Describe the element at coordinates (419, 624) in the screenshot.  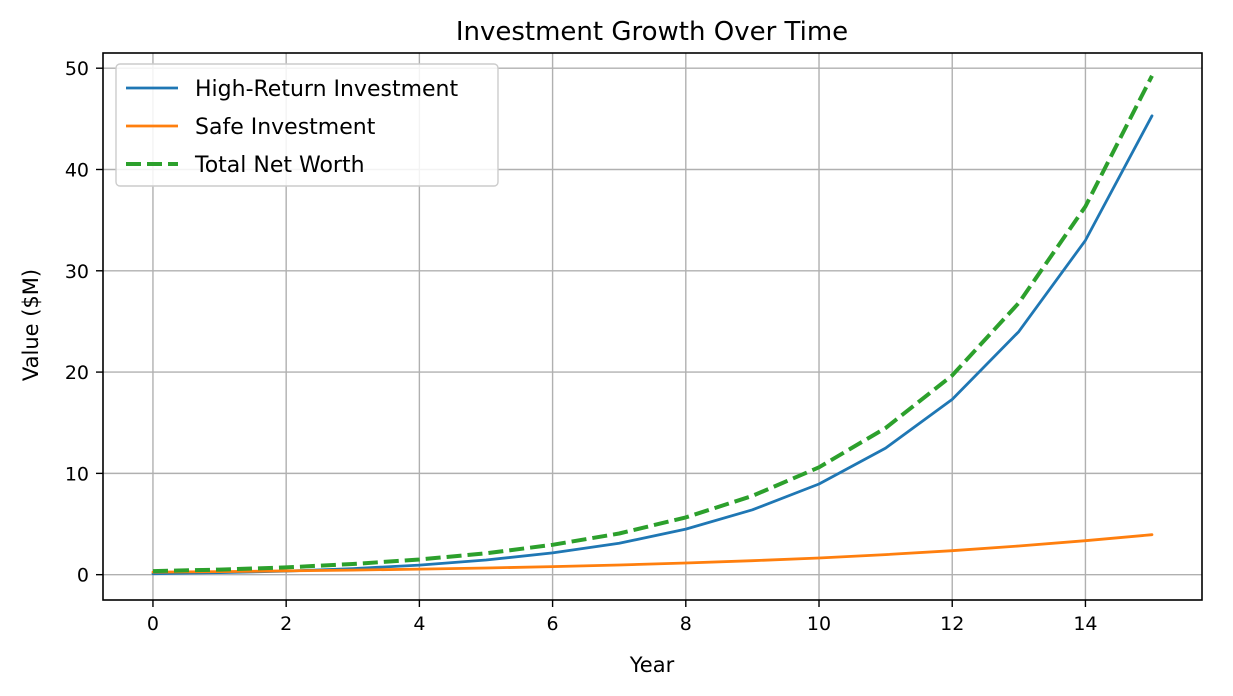
I see `x-tick-label: 4` at that location.